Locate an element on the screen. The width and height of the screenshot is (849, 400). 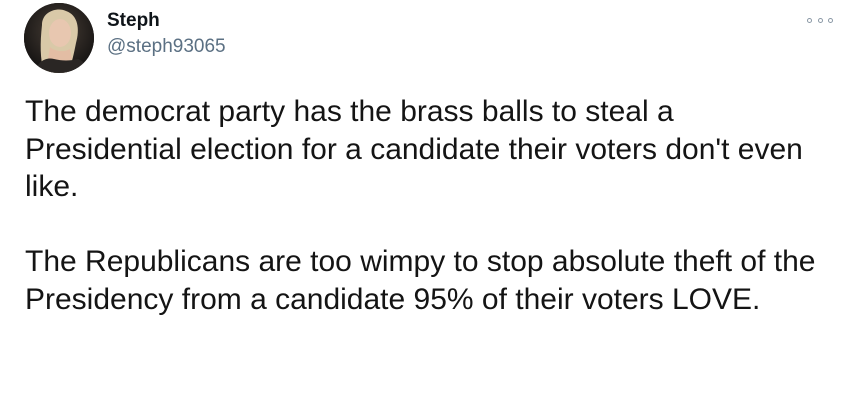
user-avatar-icon is located at coordinates (59, 38).